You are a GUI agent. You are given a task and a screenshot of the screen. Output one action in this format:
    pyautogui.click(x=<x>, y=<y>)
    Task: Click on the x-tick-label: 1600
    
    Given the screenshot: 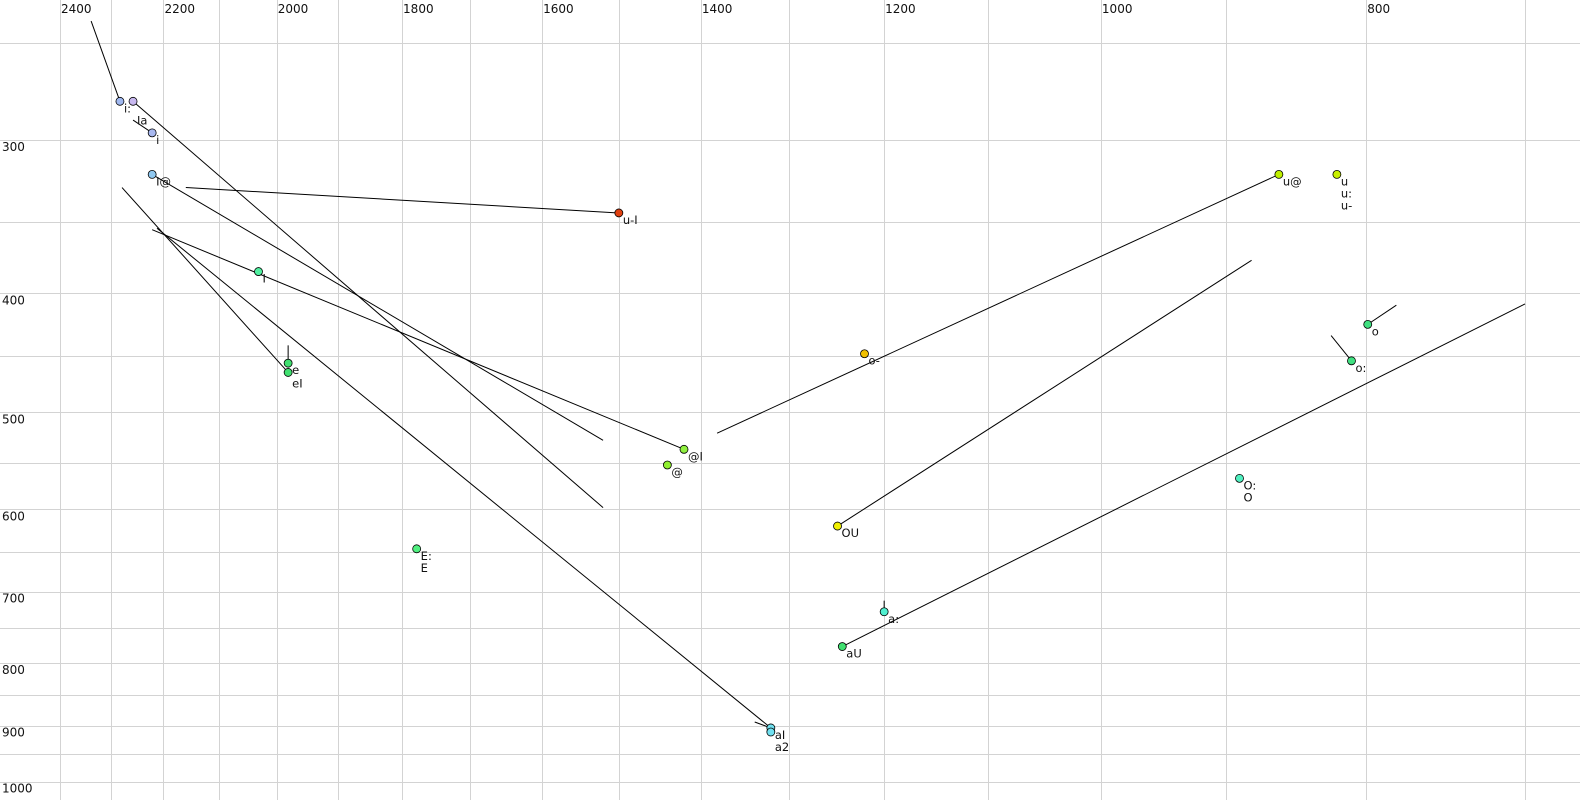 What is the action you would take?
    pyautogui.click(x=558, y=9)
    